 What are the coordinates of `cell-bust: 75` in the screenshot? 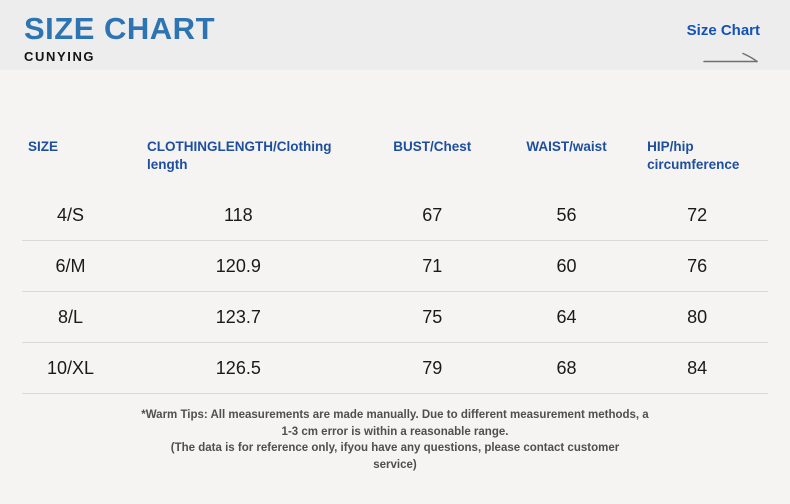 It's located at (432, 316).